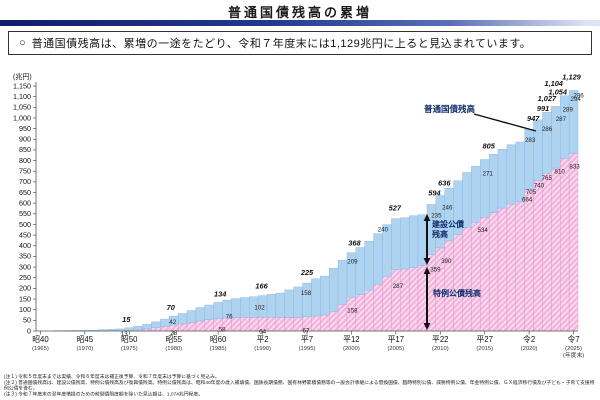 This screenshot has width=600, height=400. What do you see at coordinates (434, 192) in the screenshot?
I see `svg-text: 594` at bounding box center [434, 192].